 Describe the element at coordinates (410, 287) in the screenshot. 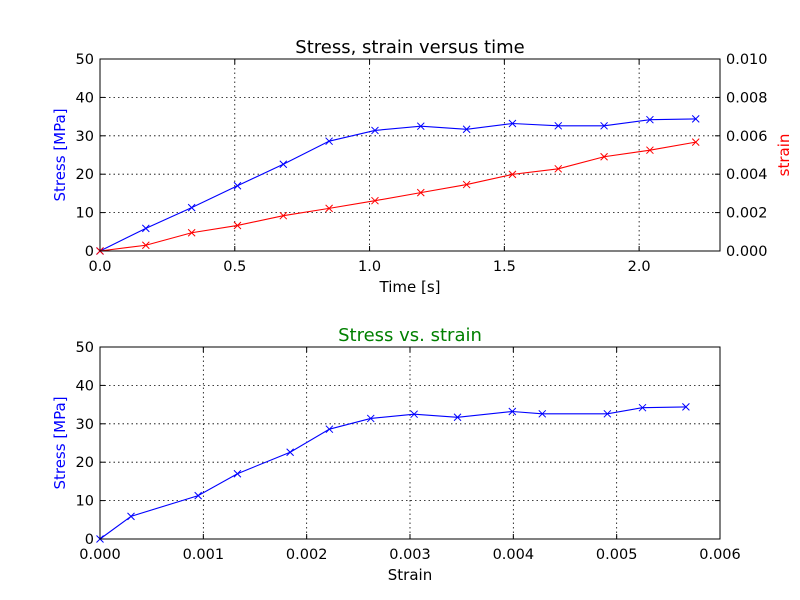

I see `x-axis-label: Time [s]` at that location.